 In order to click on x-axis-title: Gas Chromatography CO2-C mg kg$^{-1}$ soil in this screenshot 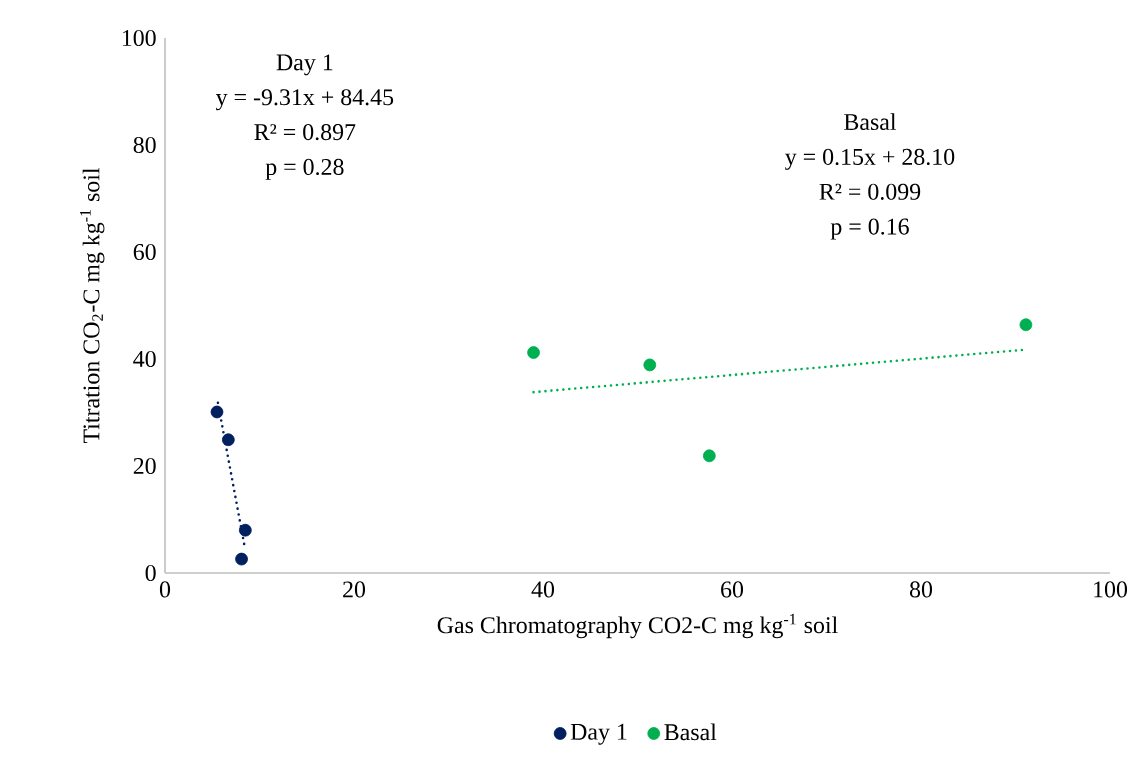, I will do `click(637, 626)`.